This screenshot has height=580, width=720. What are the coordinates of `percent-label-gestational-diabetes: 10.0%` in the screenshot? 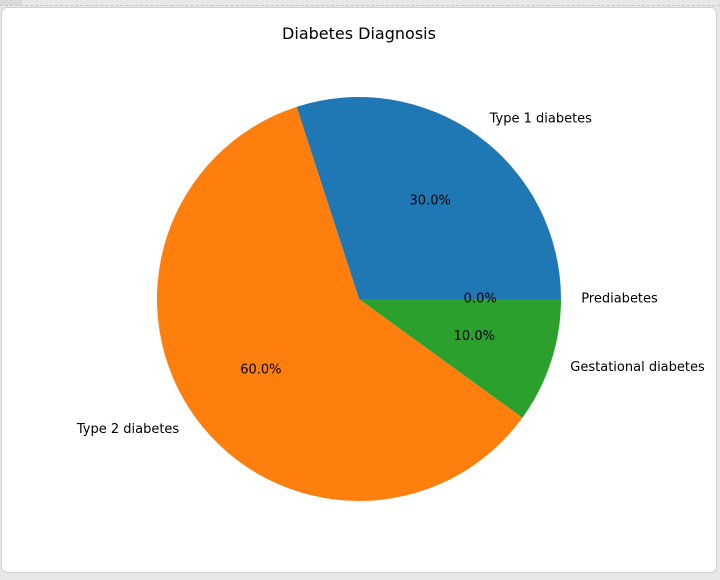 It's located at (474, 336).